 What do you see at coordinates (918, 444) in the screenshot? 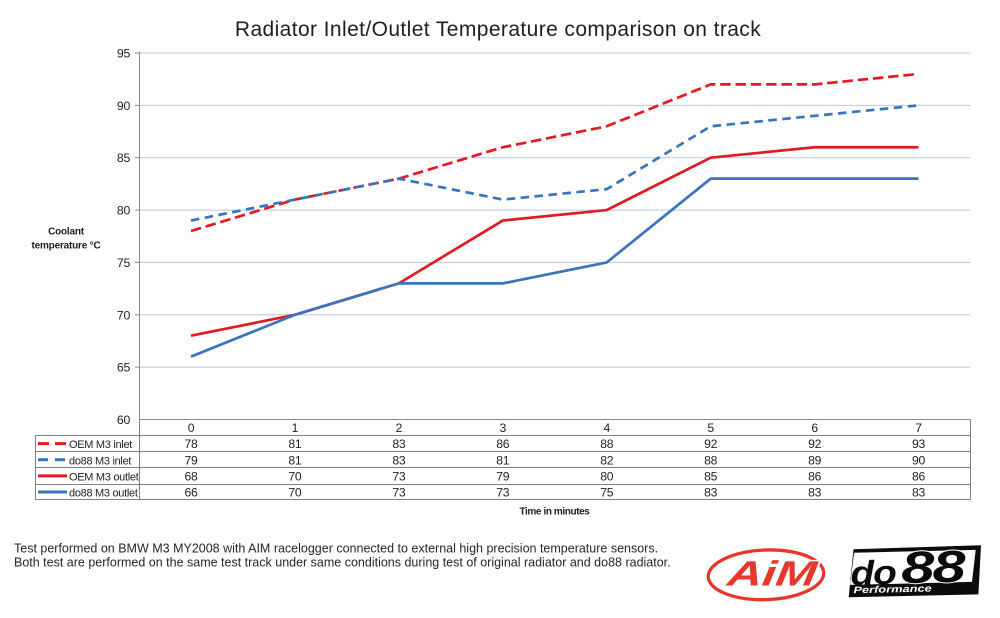
I see `svg-text: 93` at bounding box center [918, 444].